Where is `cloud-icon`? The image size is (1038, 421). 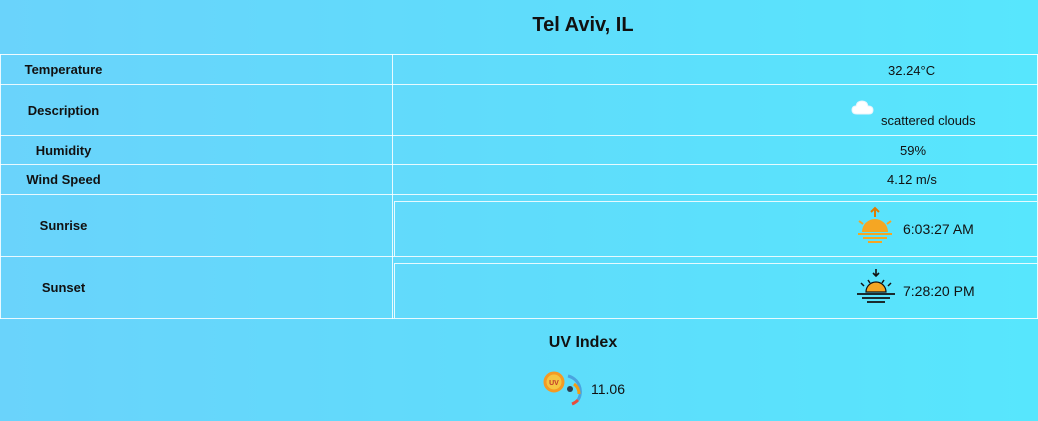
cloud-icon is located at coordinates (862, 107).